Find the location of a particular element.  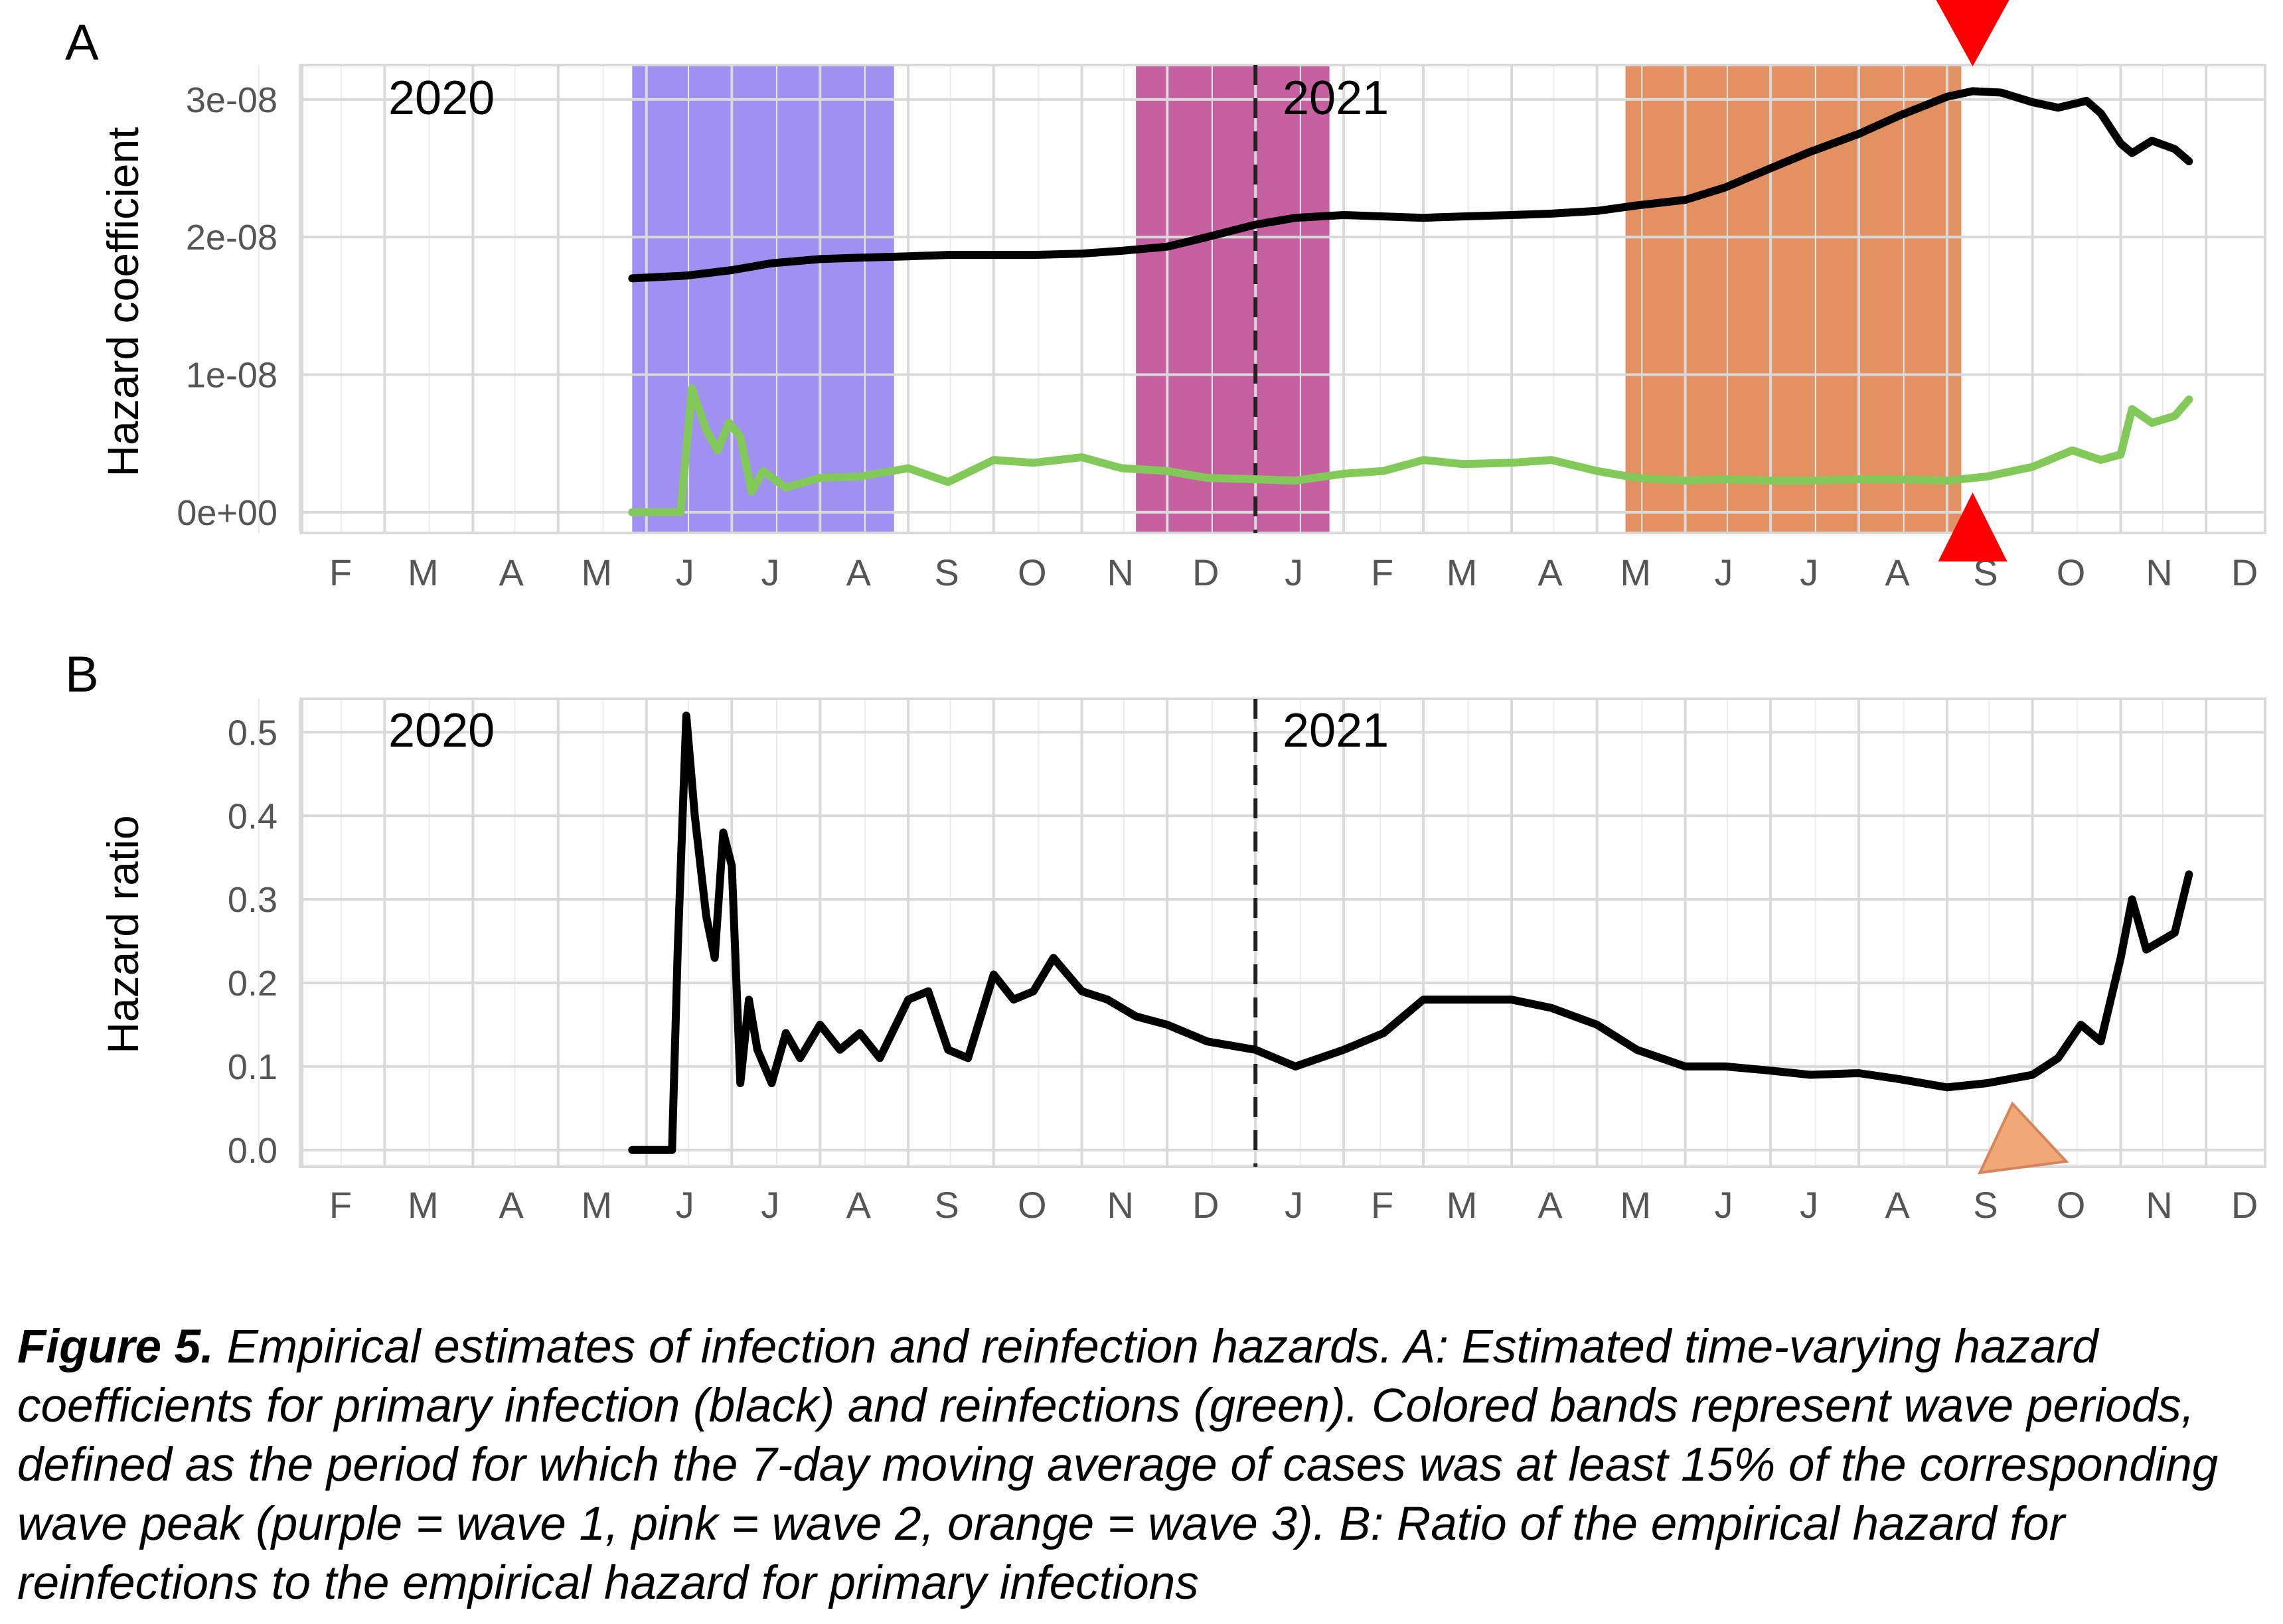

y-tick-label: 0.4 is located at coordinates (252, 816).